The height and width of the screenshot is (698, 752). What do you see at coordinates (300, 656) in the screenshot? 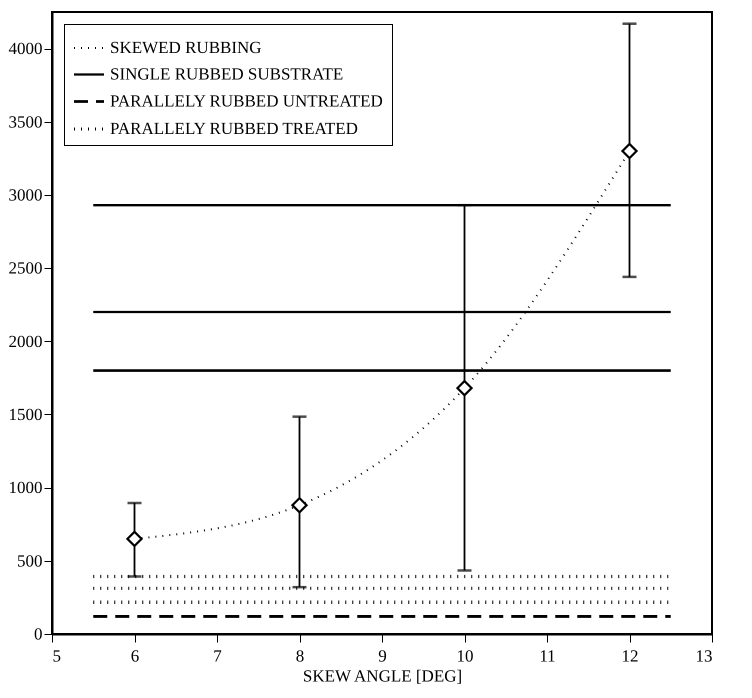
I see `x-tick-label: 8` at bounding box center [300, 656].